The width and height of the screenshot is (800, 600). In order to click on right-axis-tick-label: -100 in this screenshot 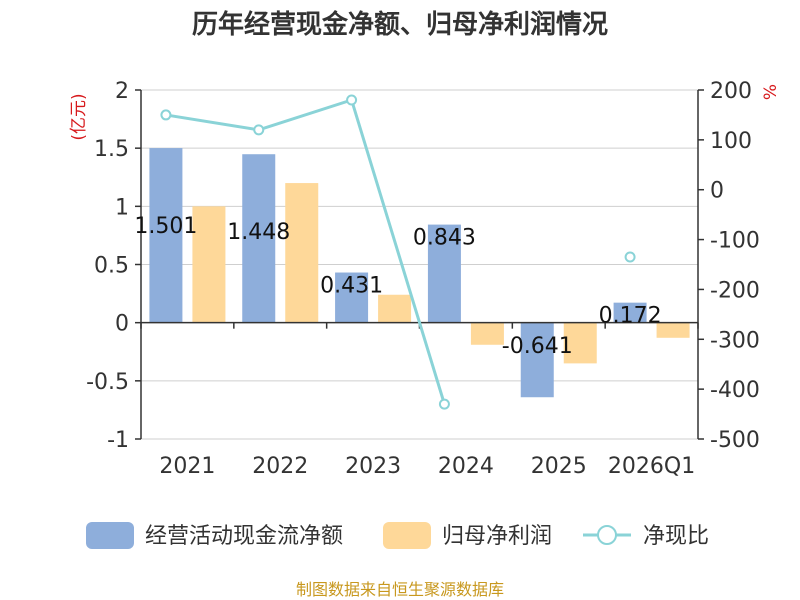, I will do `click(735, 241)`.